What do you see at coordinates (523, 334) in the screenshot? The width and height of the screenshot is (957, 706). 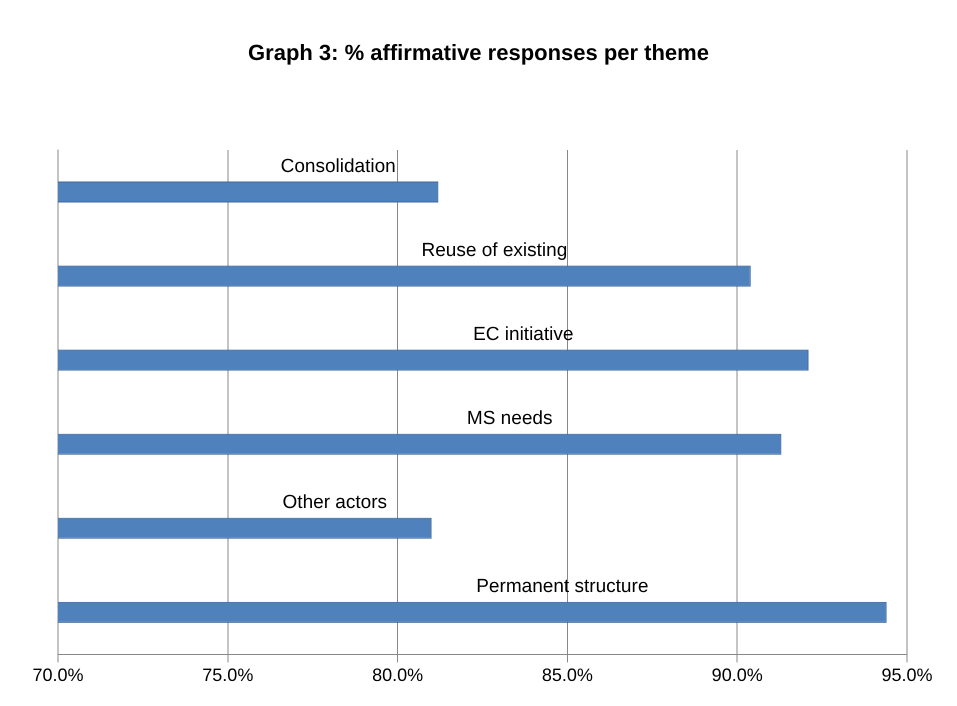 I see `y-tick-label: EC initiative` at bounding box center [523, 334].